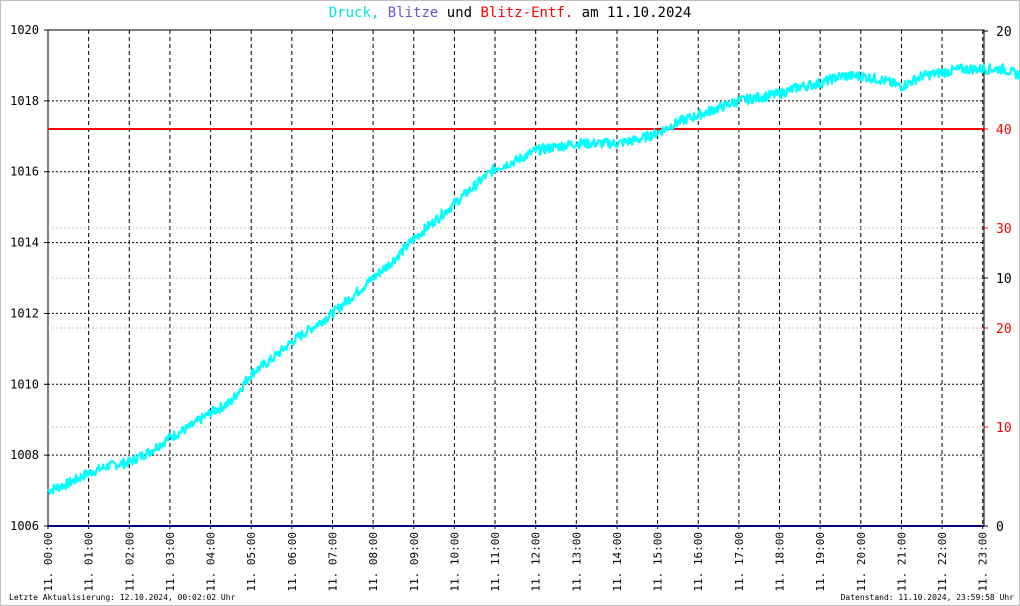 The image size is (1020, 606). Describe the element at coordinates (617, 562) in the screenshot. I see `x-tick-label: 11. 14:00` at that location.